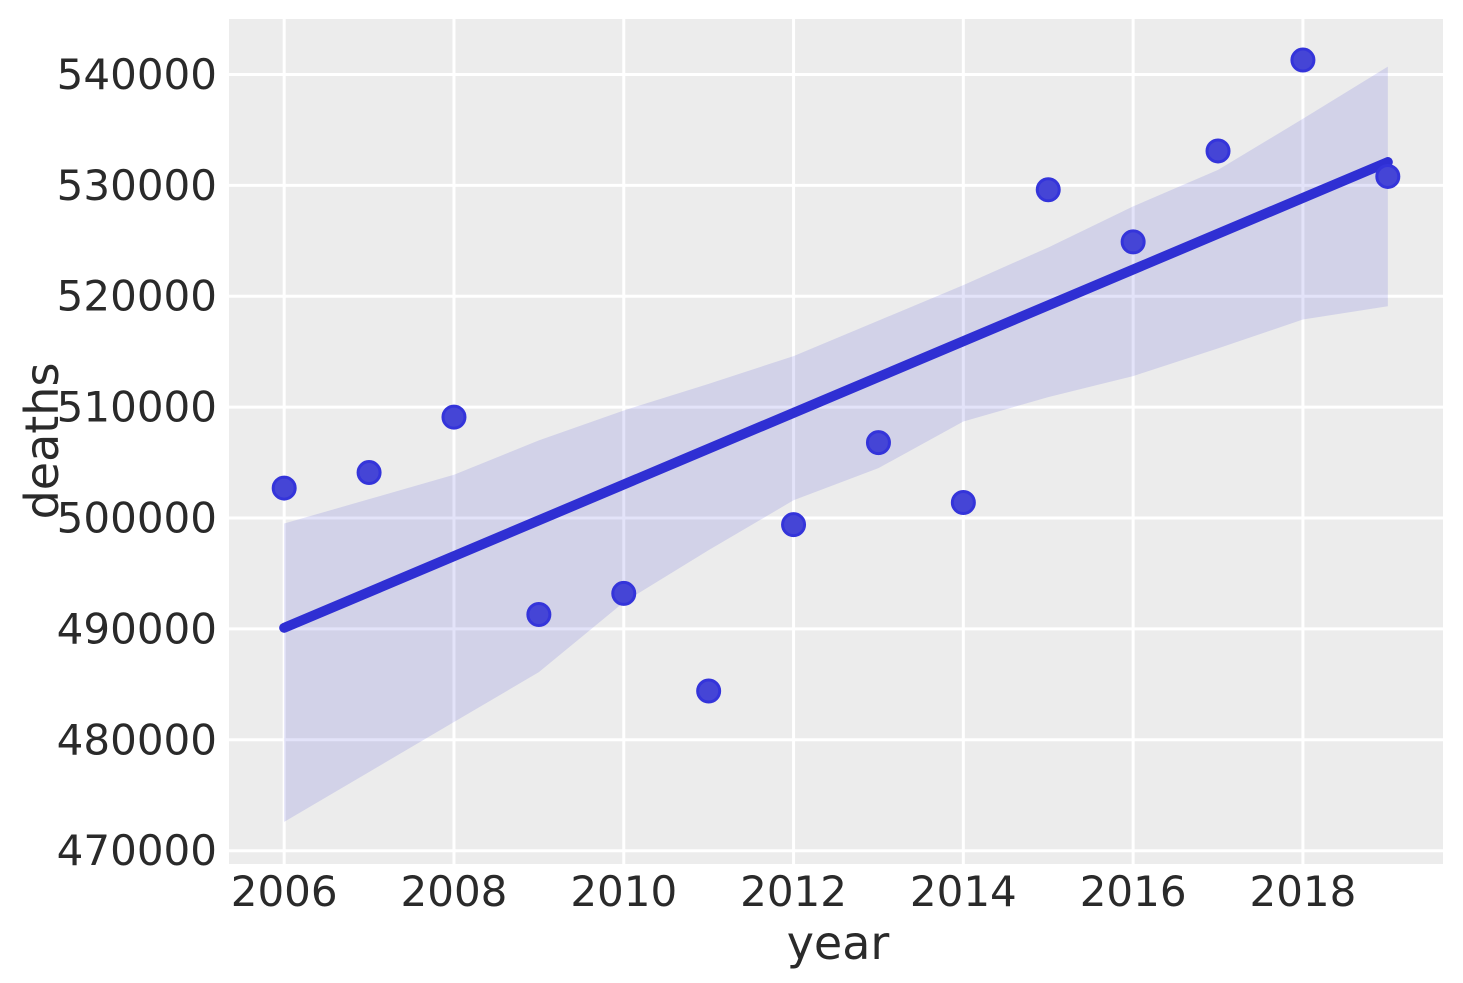  Describe the element at coordinates (137, 739) in the screenshot. I see `y-tick-label: 480000` at that location.